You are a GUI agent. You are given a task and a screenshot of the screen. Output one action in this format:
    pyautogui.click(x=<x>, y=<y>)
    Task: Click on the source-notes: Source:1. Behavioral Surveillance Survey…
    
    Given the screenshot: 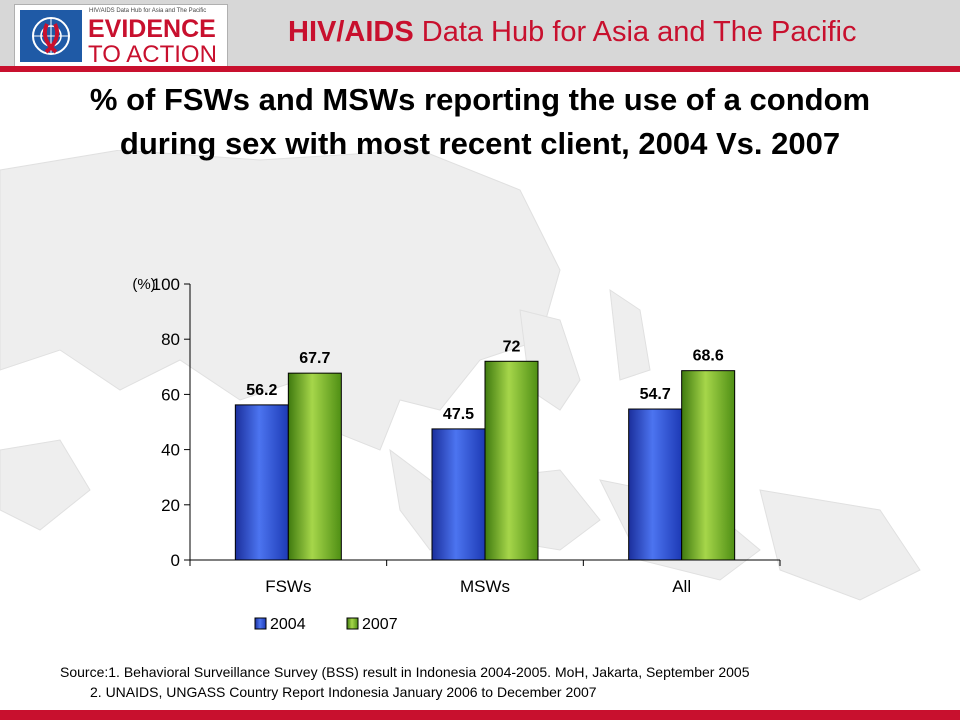 What is the action you would take?
    pyautogui.click(x=405, y=682)
    